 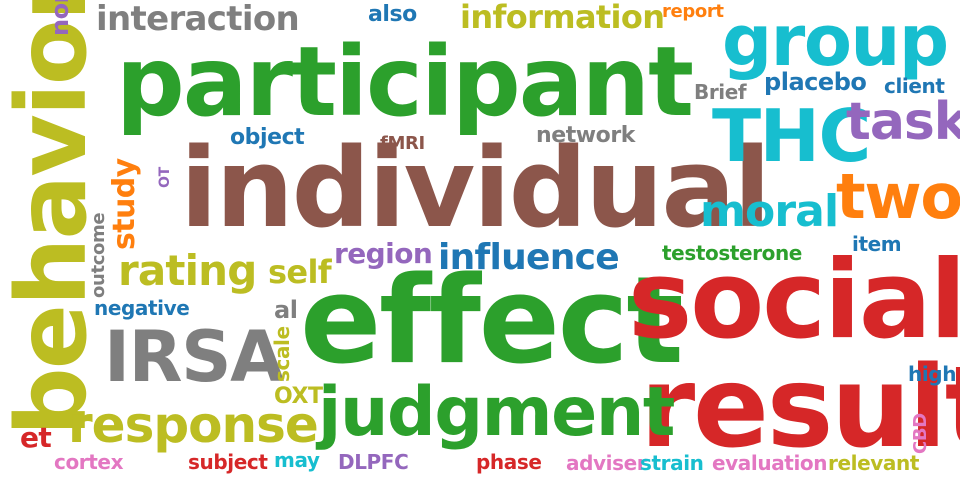 What do you see at coordinates (732, 253) in the screenshot?
I see `word-testosterone: testosterone` at bounding box center [732, 253].